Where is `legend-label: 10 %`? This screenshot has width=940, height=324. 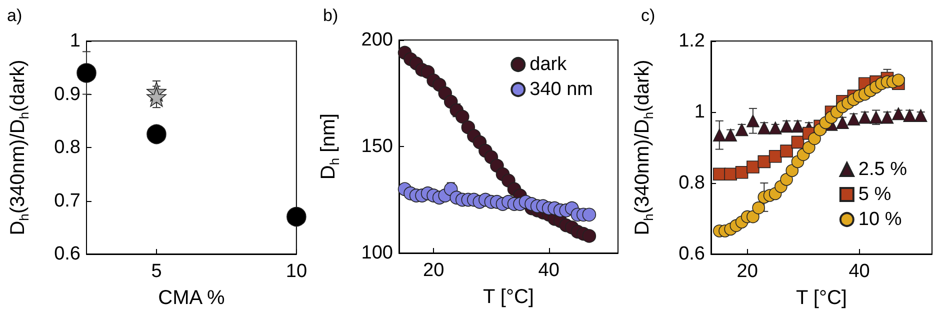
legend-label: 10 % is located at coordinates (880, 219).